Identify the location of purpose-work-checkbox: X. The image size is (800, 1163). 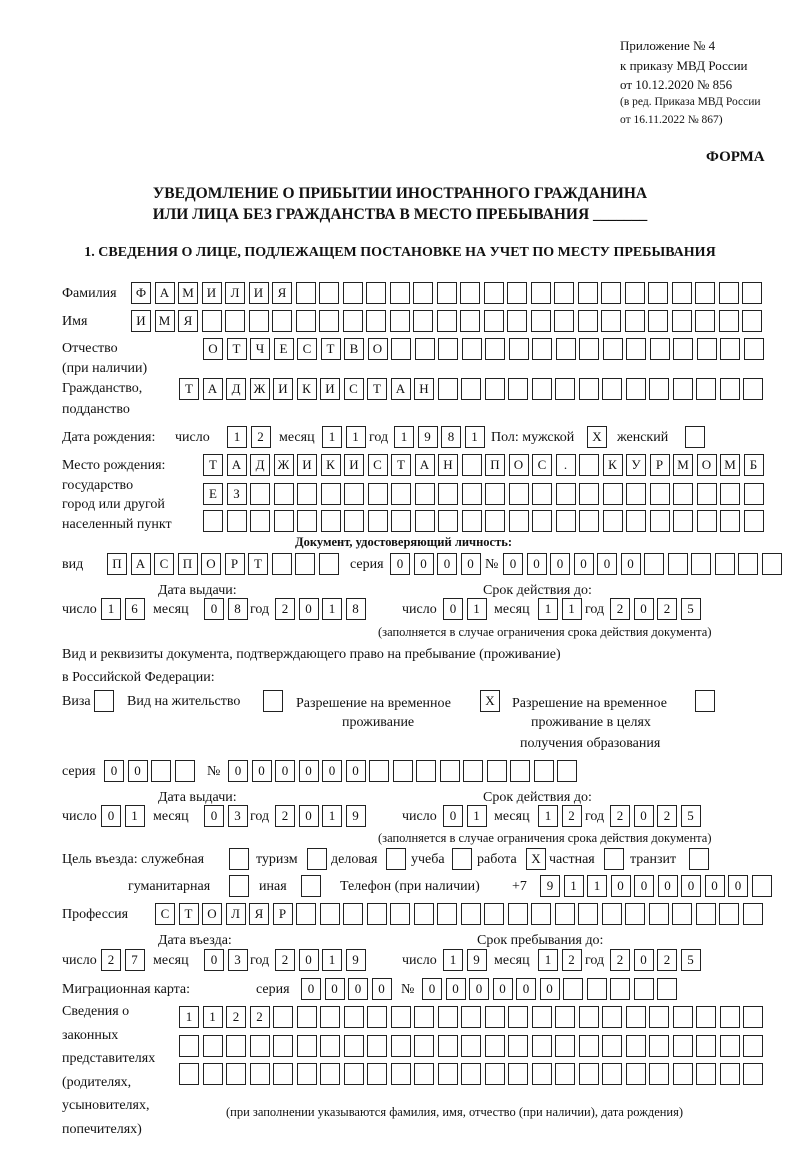
(536, 859).